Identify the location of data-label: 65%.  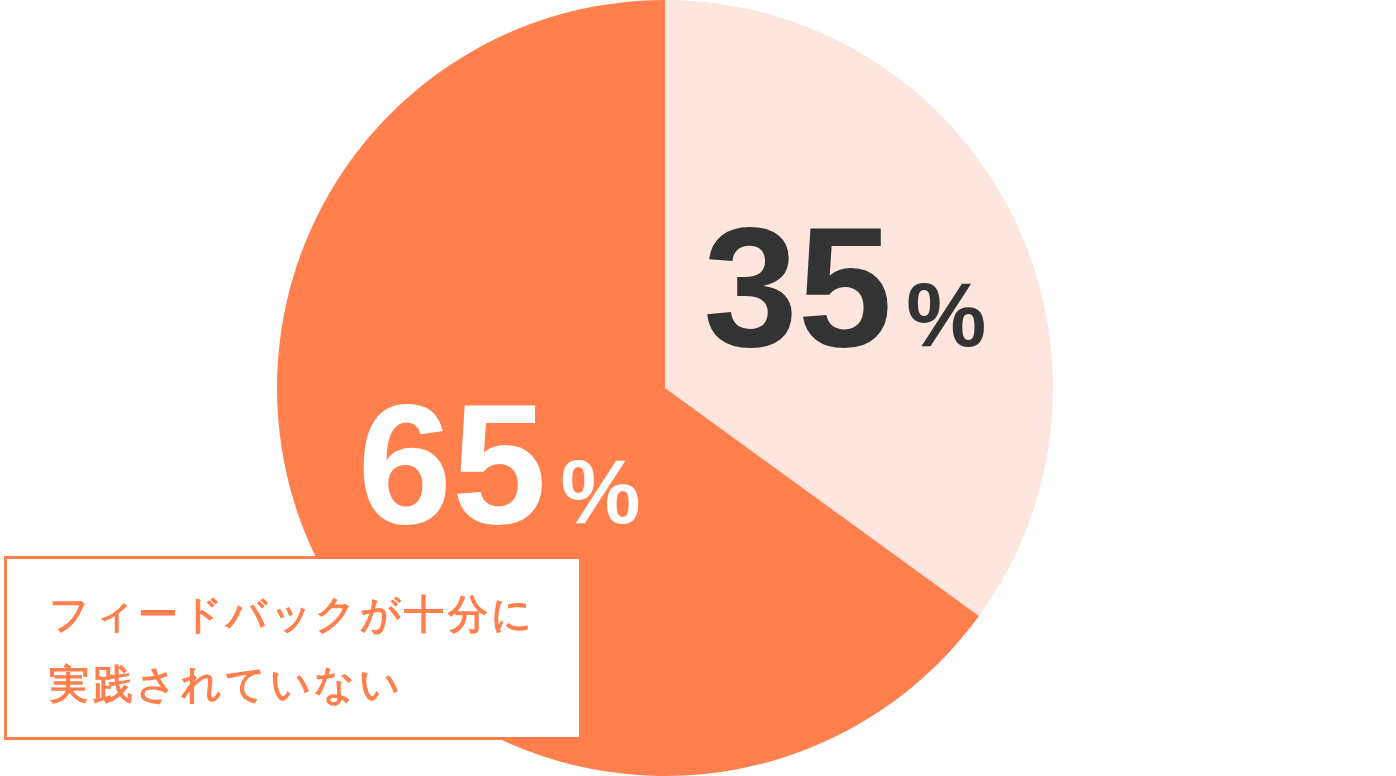
(499, 463).